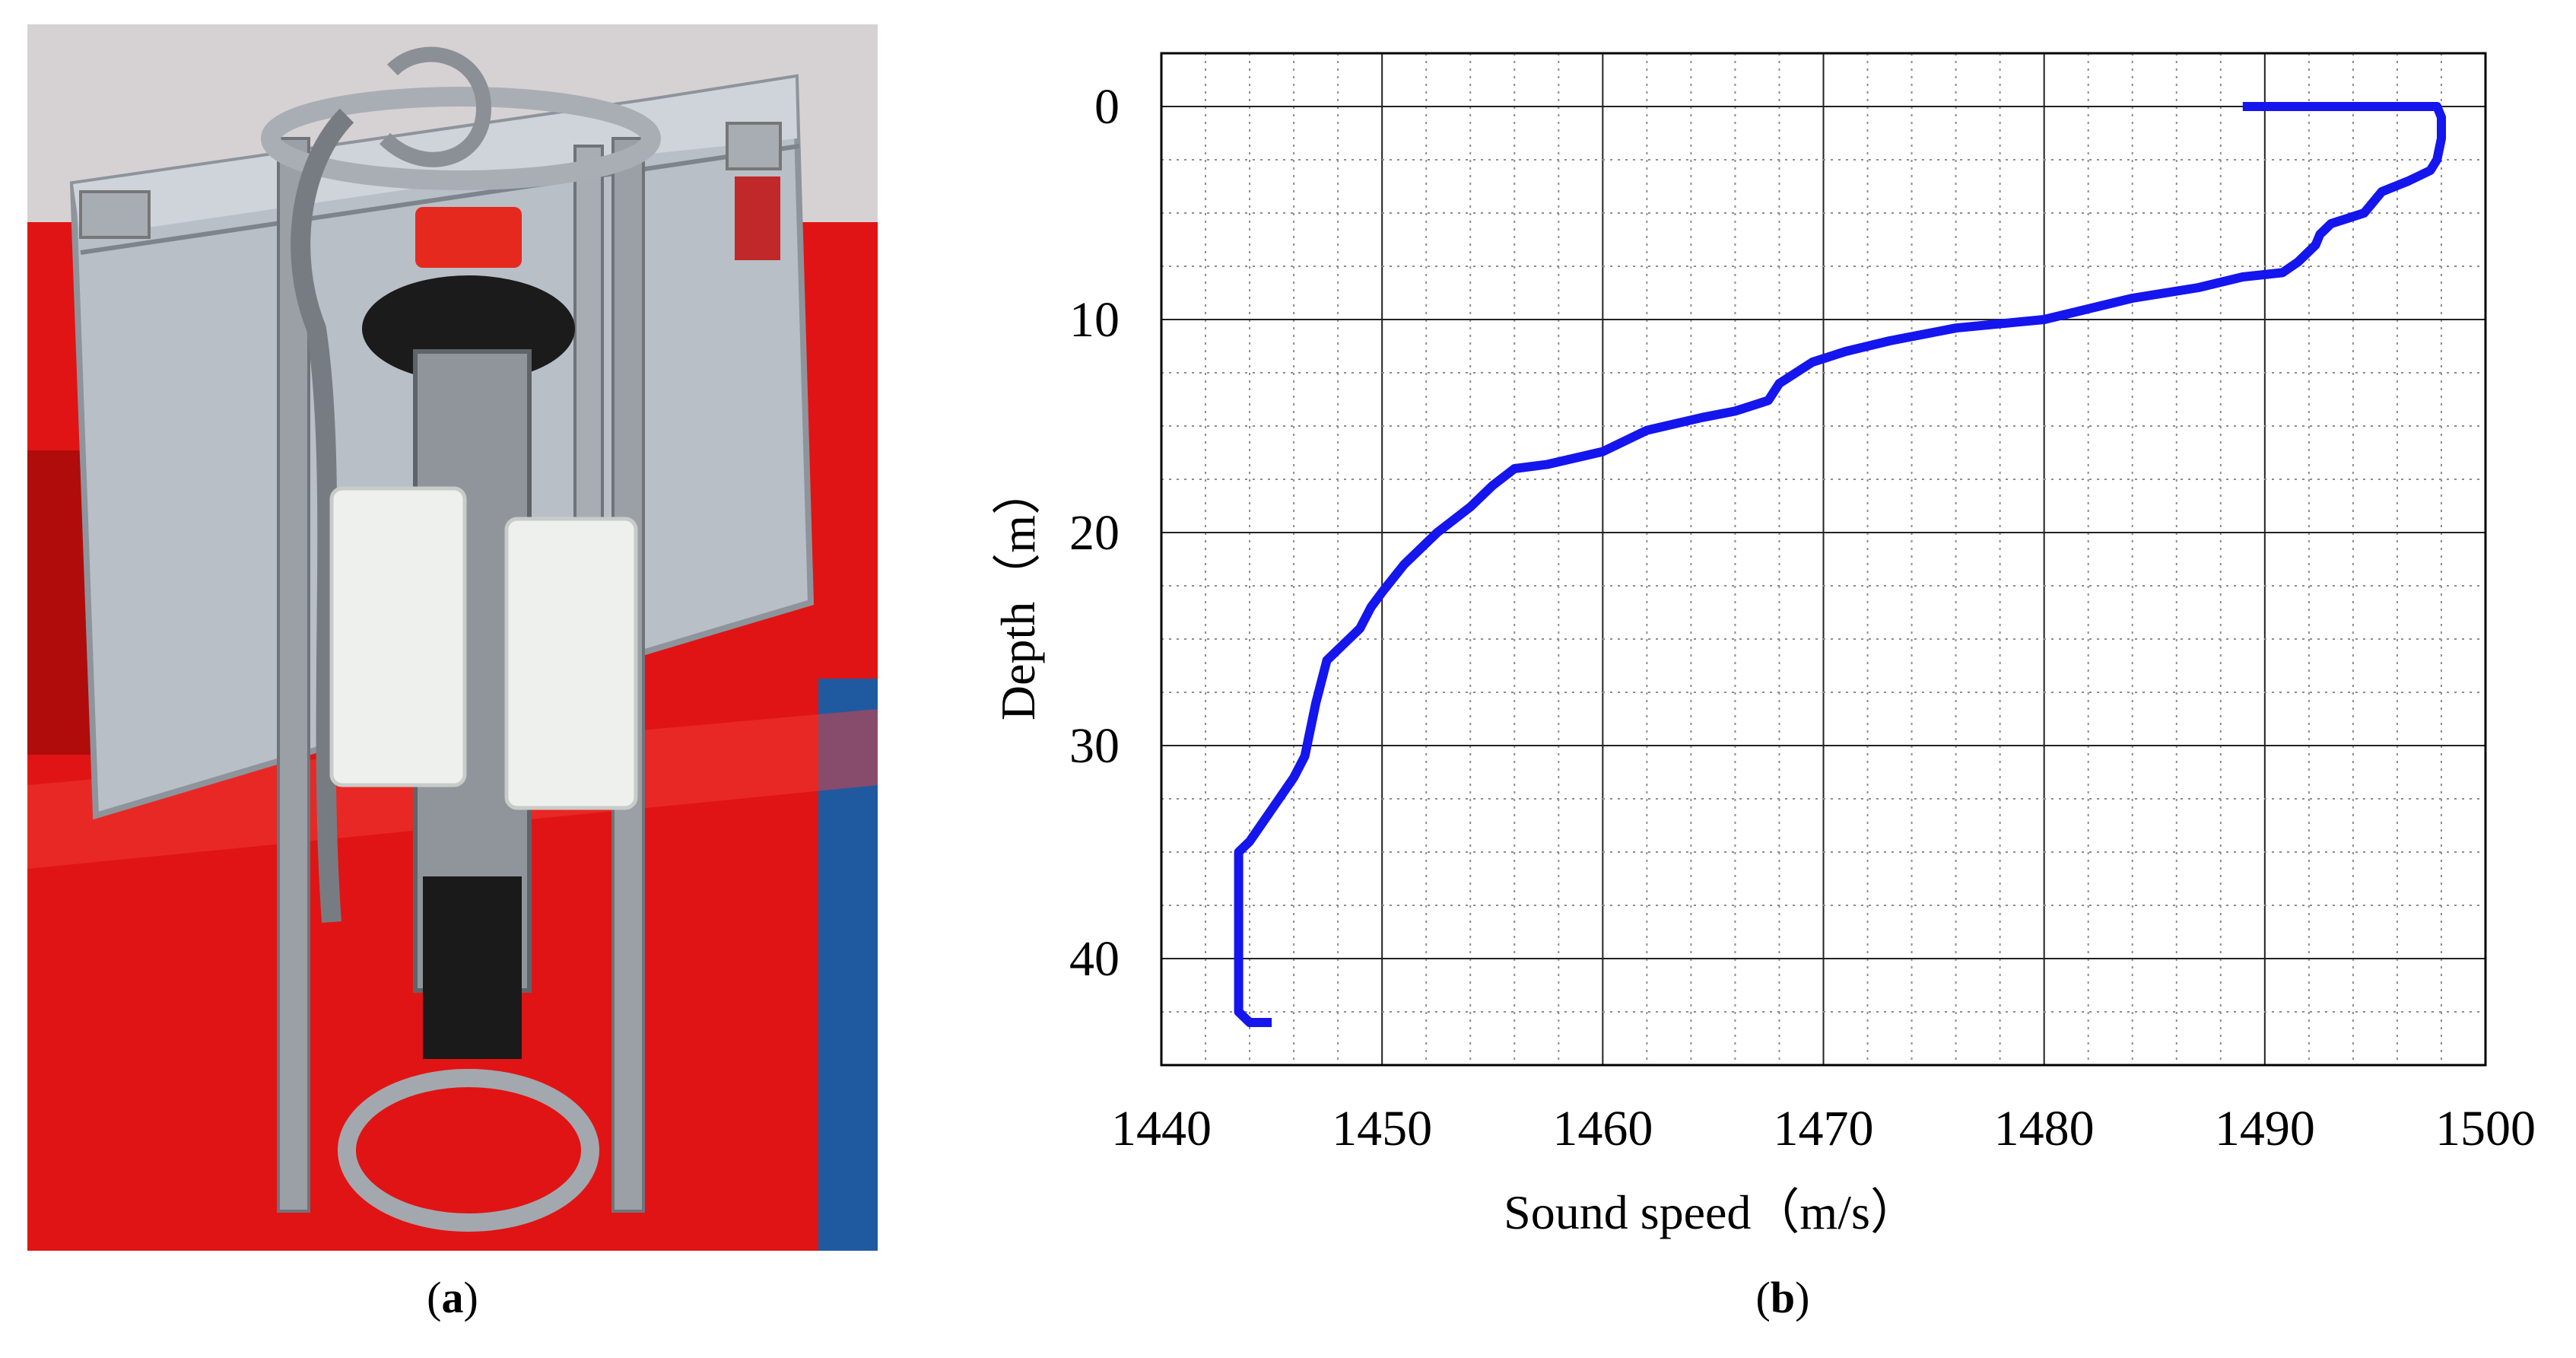 The image size is (2576, 1358). Describe the element at coordinates (468, 237) in the screenshot. I see `probe-red-cap` at that location.